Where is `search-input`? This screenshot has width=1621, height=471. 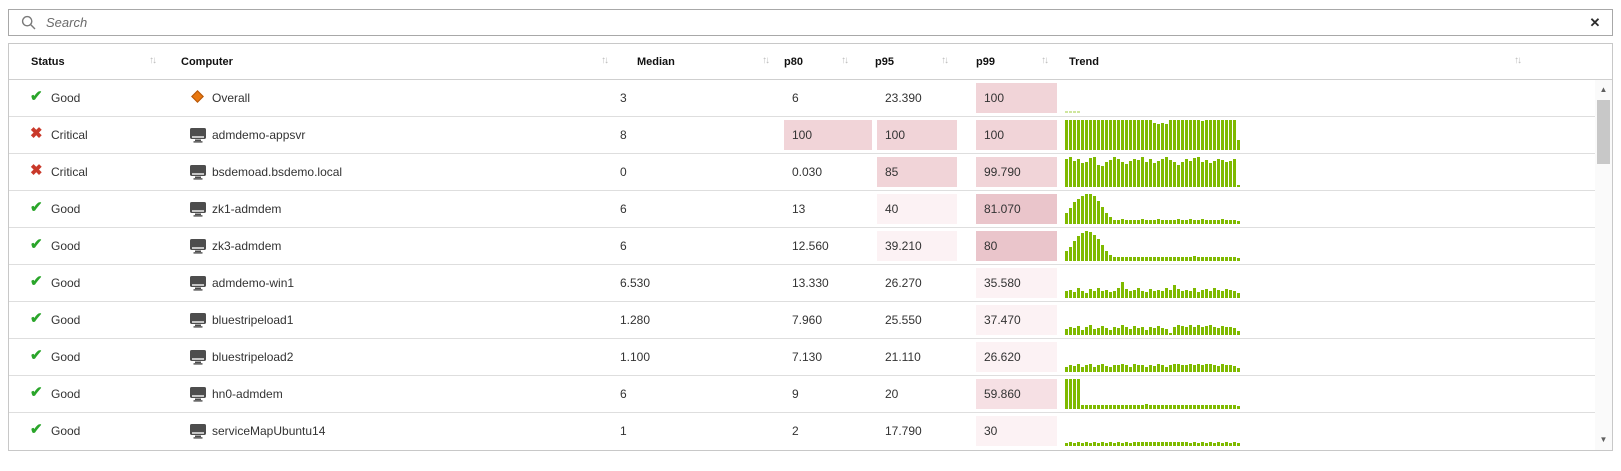 search-input is located at coordinates (807, 22).